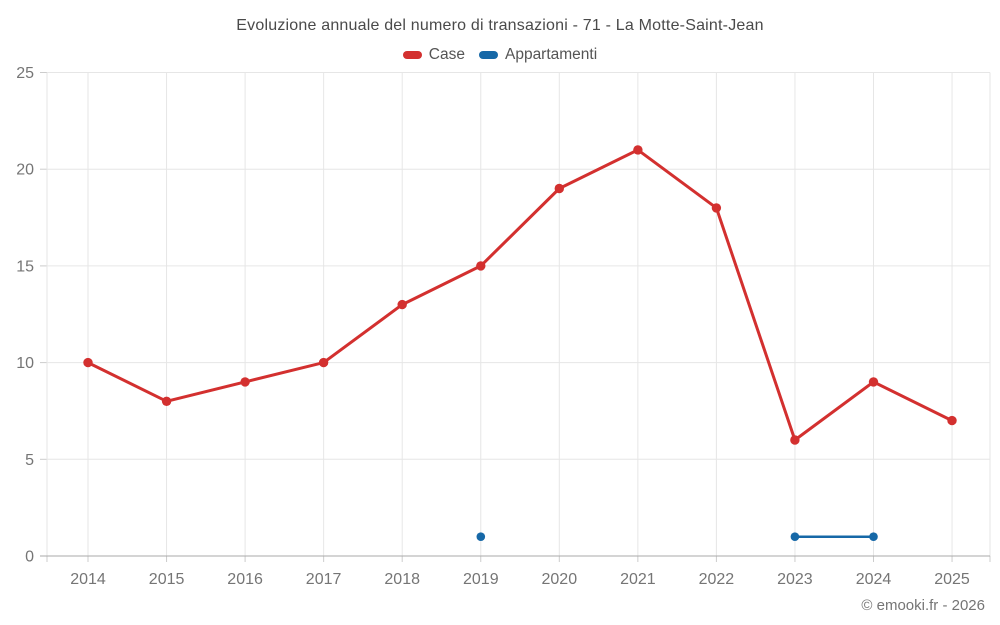 This screenshot has height=625, width=1000. I want to click on data-point-appartamenti-2019, so click(481, 536).